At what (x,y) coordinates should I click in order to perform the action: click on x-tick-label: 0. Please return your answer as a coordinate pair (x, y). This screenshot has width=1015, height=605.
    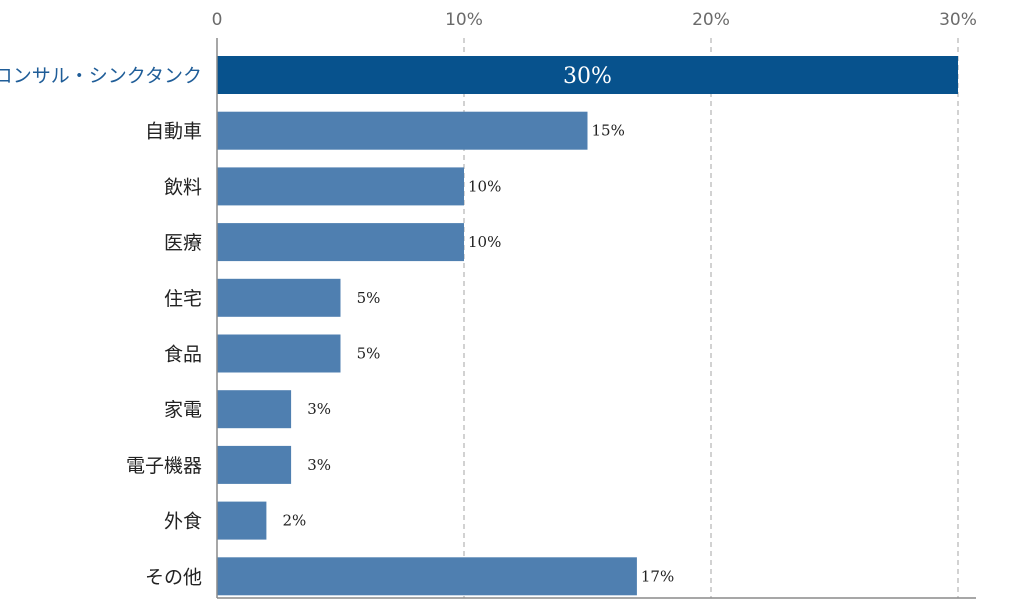
    Looking at the image, I should click on (217, 20).